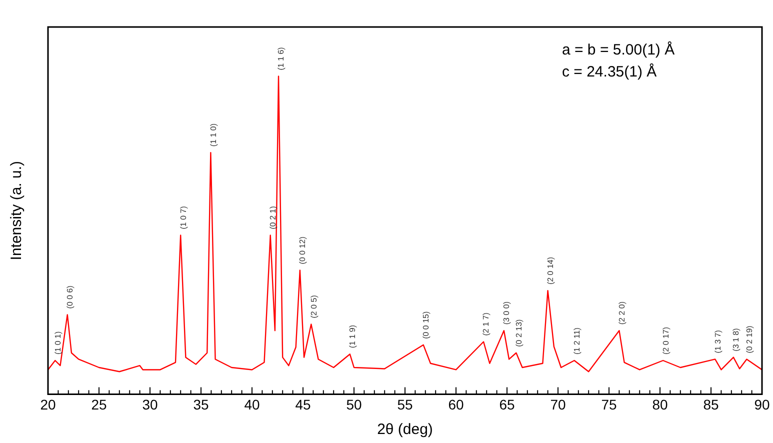 Image resolution: width=773 pixels, height=443 pixels. What do you see at coordinates (183, 218) in the screenshot?
I see `annotation: (1 0 7)` at bounding box center [183, 218].